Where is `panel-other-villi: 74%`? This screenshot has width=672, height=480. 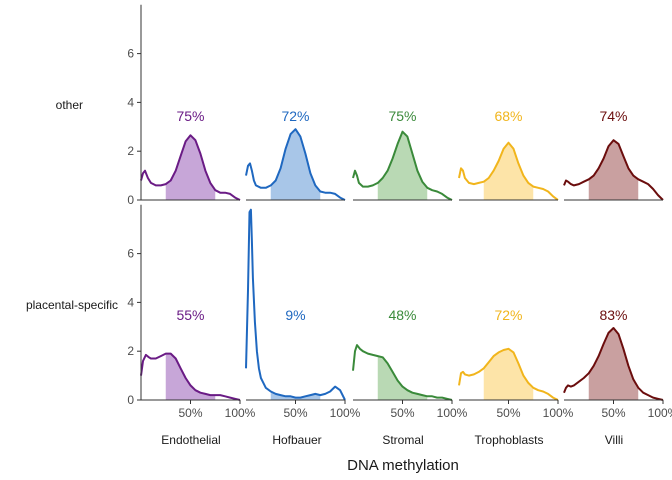 panel-other-villi: 74% is located at coordinates (613, 154).